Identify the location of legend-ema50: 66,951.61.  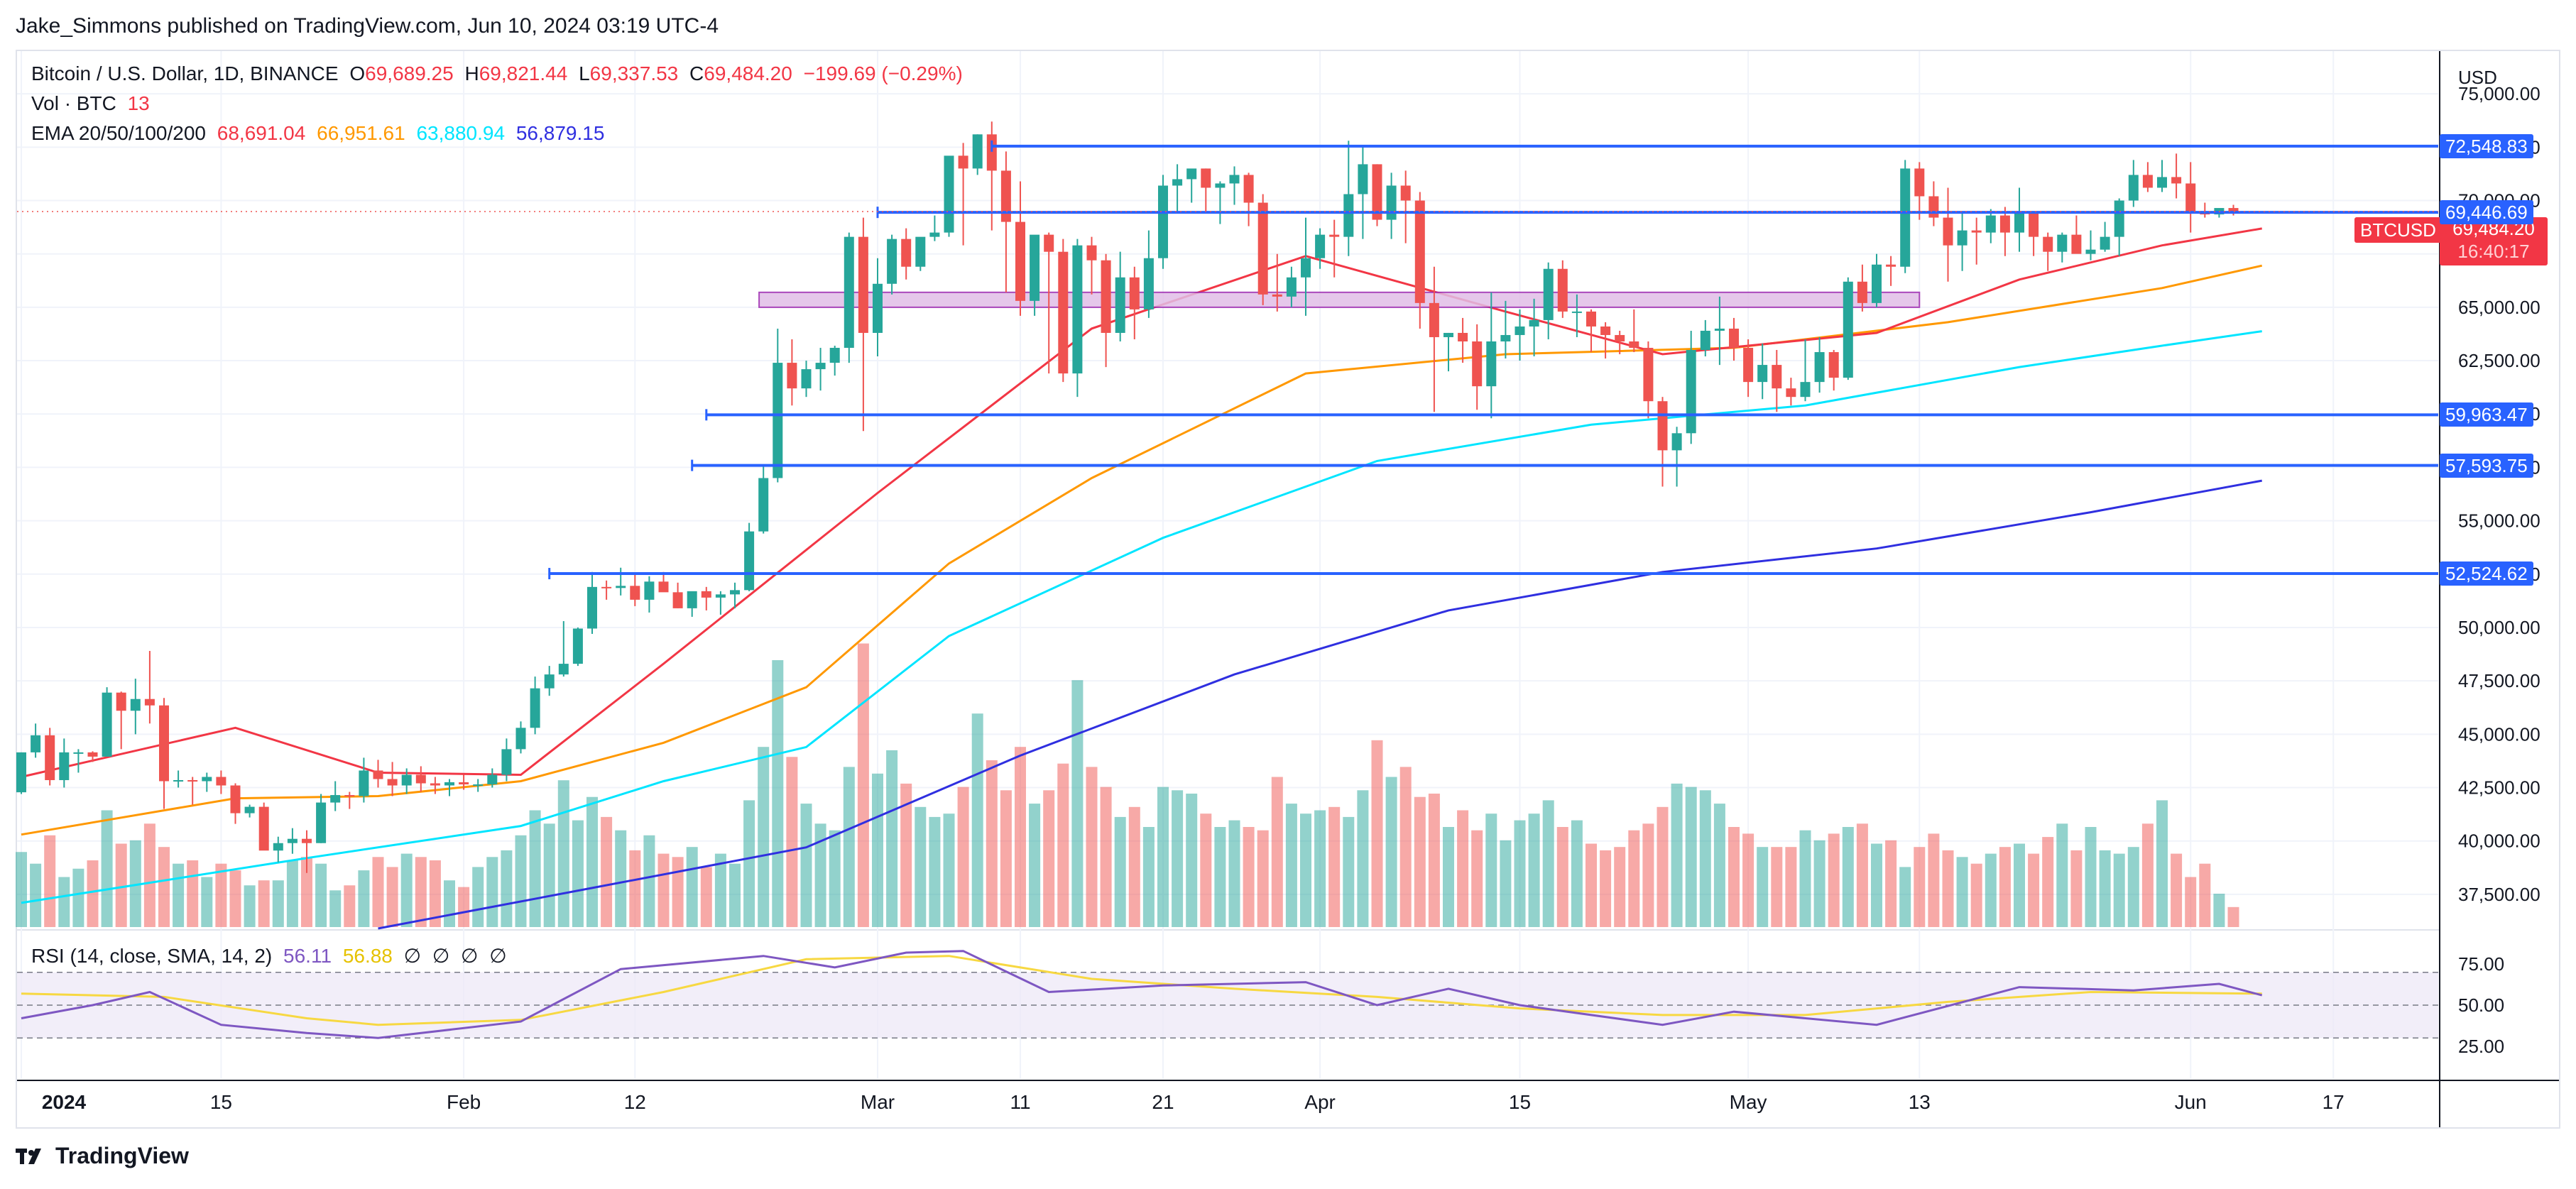
(361, 133).